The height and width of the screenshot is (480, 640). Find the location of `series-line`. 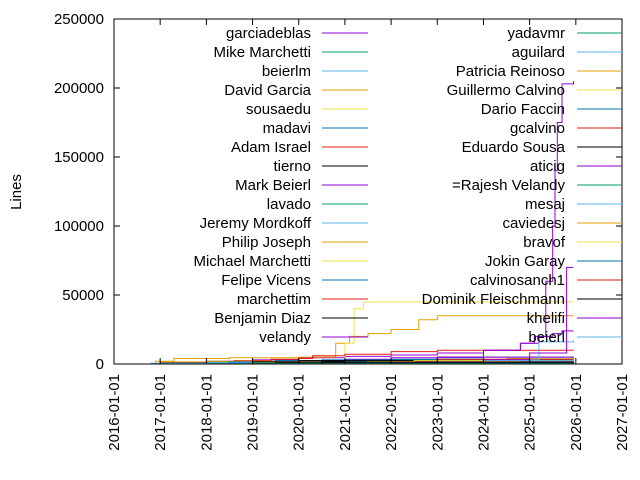

series-line is located at coordinates (447, 333).